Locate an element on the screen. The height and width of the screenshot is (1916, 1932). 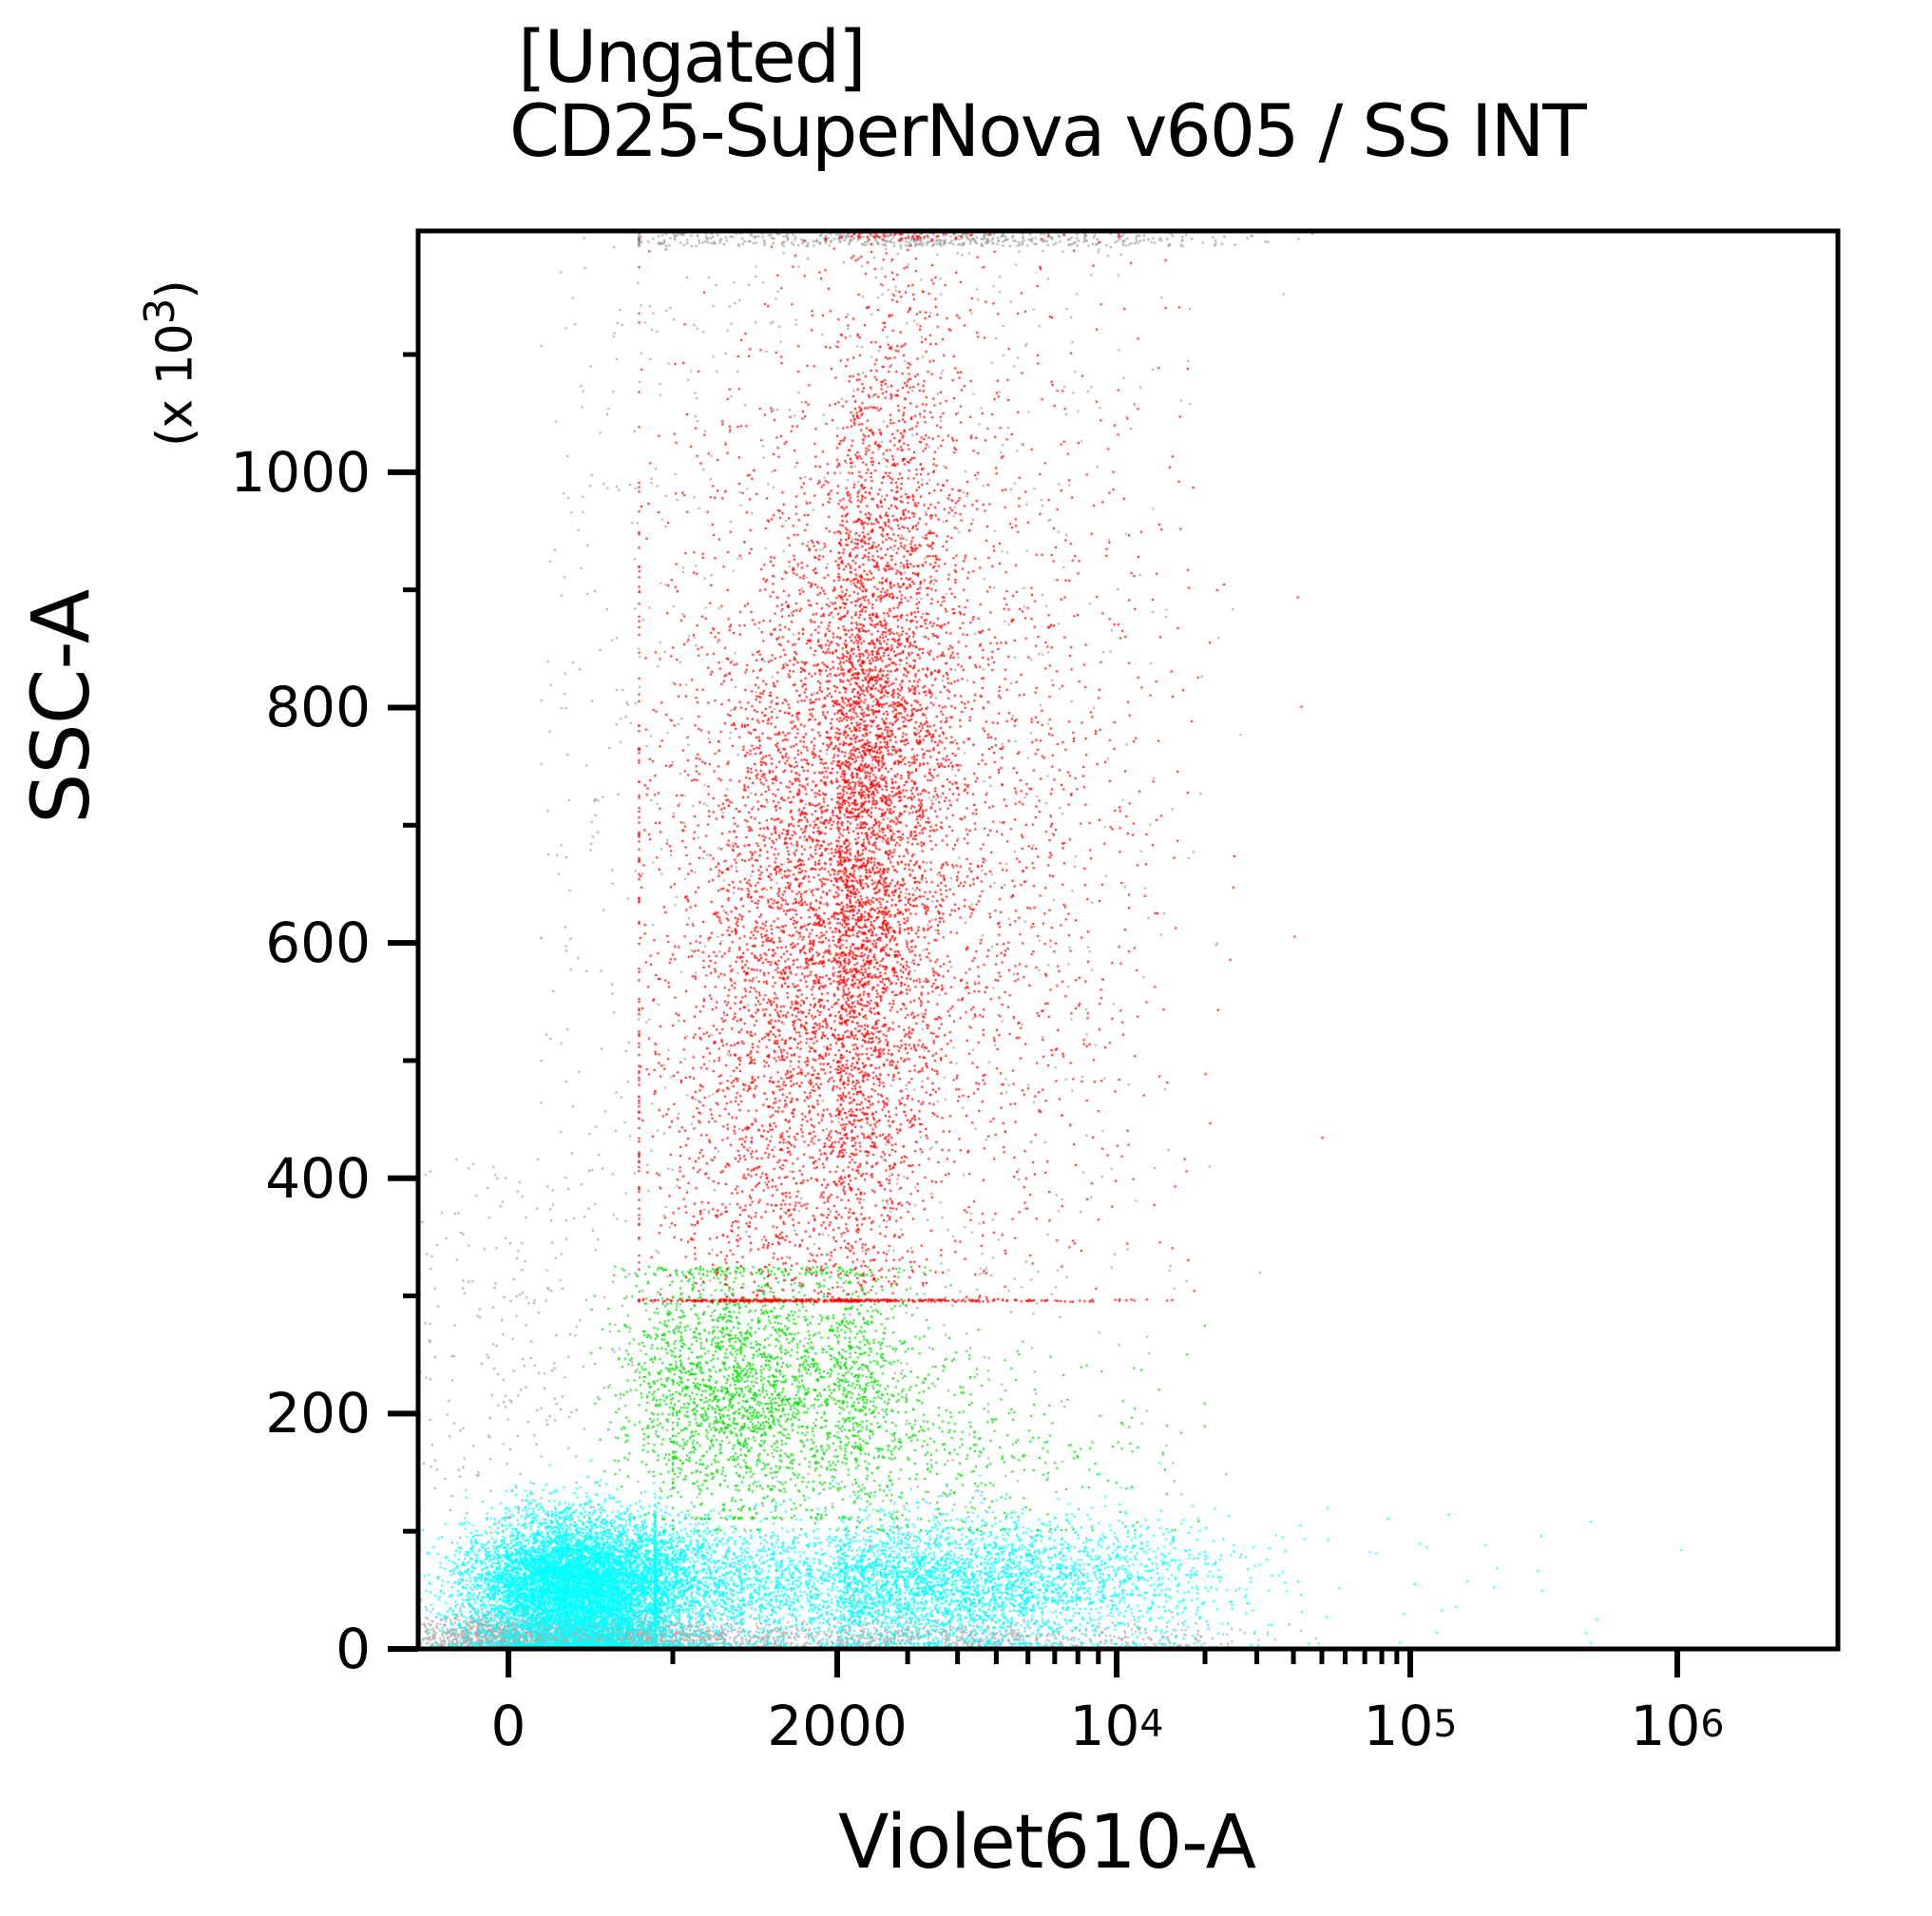
plot-gate-title: [Ungated] is located at coordinates (692, 56).